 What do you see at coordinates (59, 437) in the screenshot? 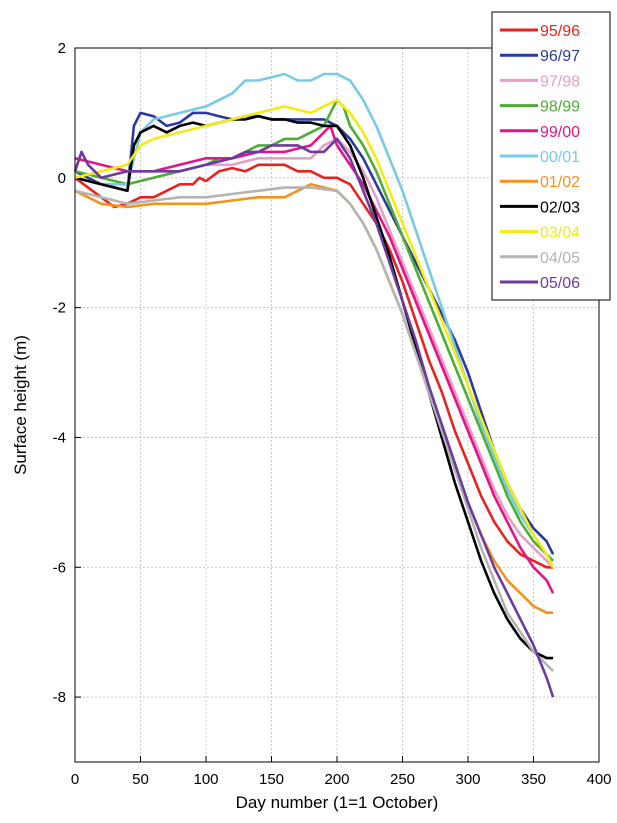
I see `y-tick-label: -4` at bounding box center [59, 437].